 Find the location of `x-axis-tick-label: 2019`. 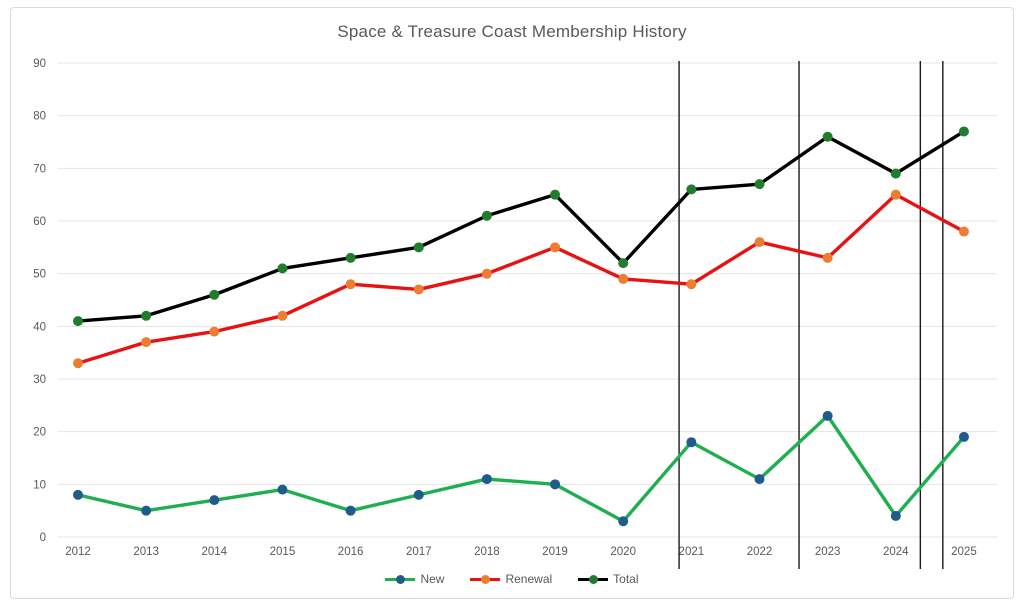

x-axis-tick-label: 2019 is located at coordinates (555, 552).